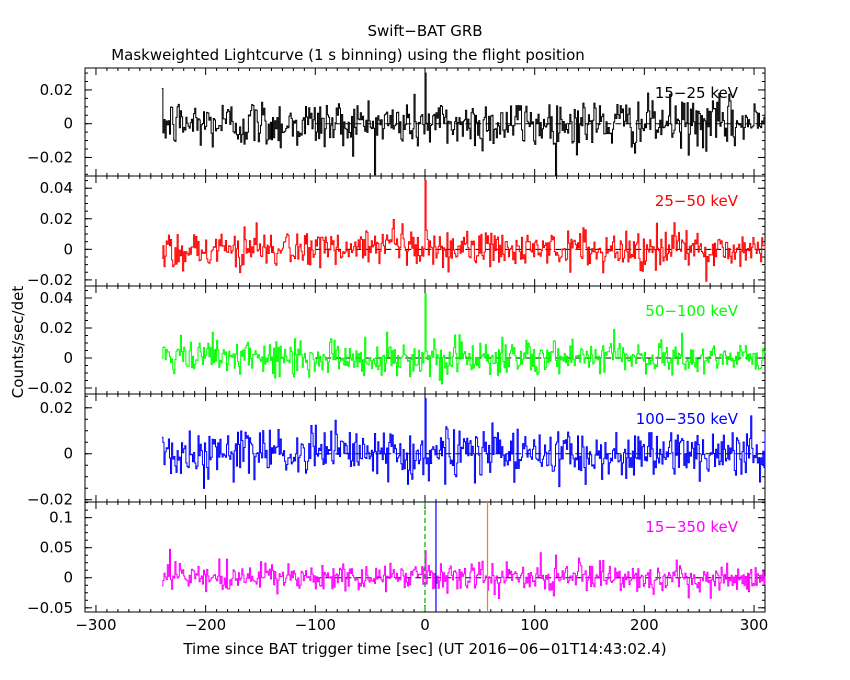  I want to click on panel-1: −0.02 0 0.02 15−25 keV, so click(396, 122).